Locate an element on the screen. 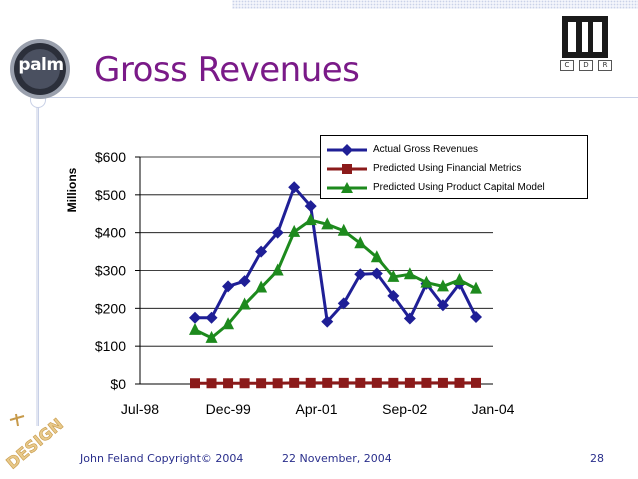 The height and width of the screenshot is (479, 638). y-tick-labels: $0 $100 $200 $300 $400 $500 $600 is located at coordinates (110, 270).